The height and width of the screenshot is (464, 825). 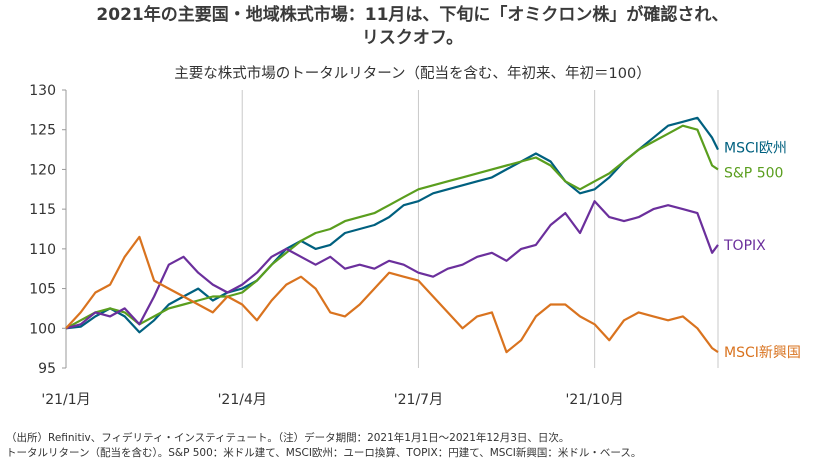 I want to click on chart-subtitle: 主要な株式市場のトータルリターン（配当を含む、年初来、年初＝100）, so click(x=412, y=74).